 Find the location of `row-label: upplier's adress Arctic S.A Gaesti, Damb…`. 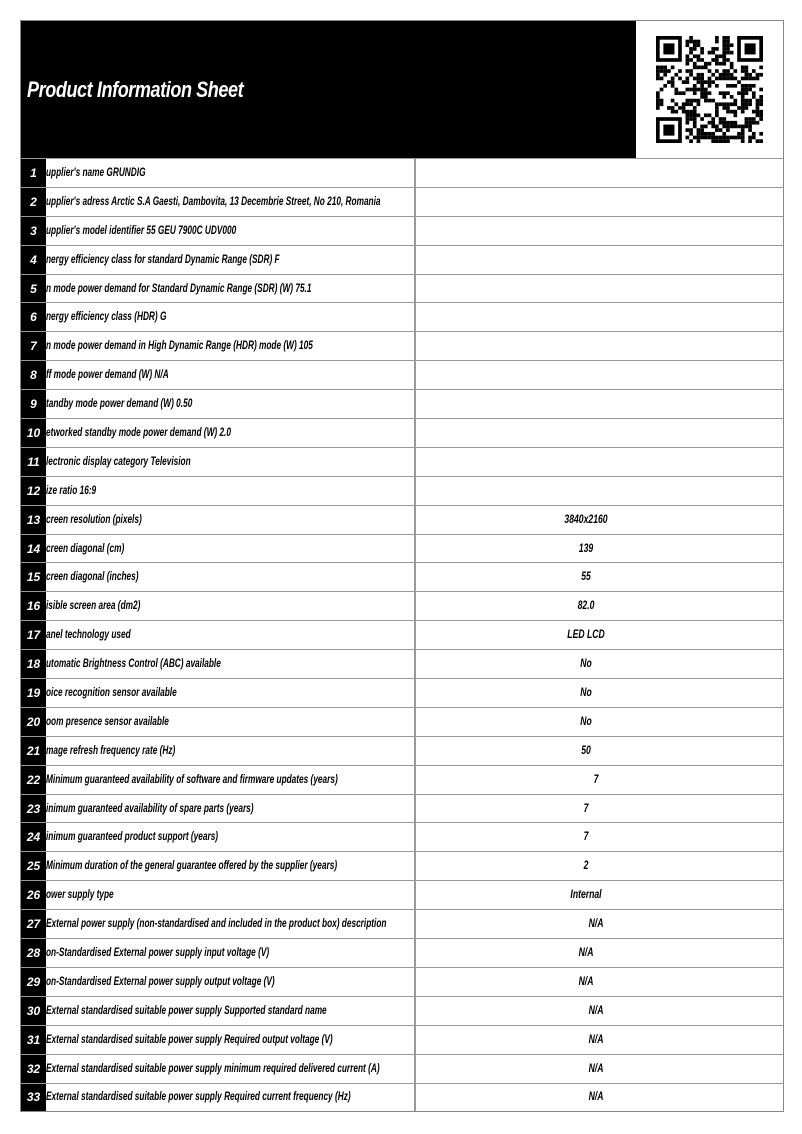

row-label: upplier's adress Arctic S.A Gaesti, Damb… is located at coordinates (231, 201).